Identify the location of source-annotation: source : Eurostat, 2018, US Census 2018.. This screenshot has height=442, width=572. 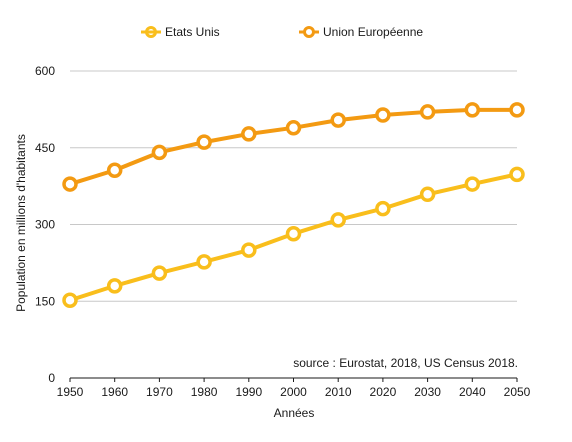
(405, 363).